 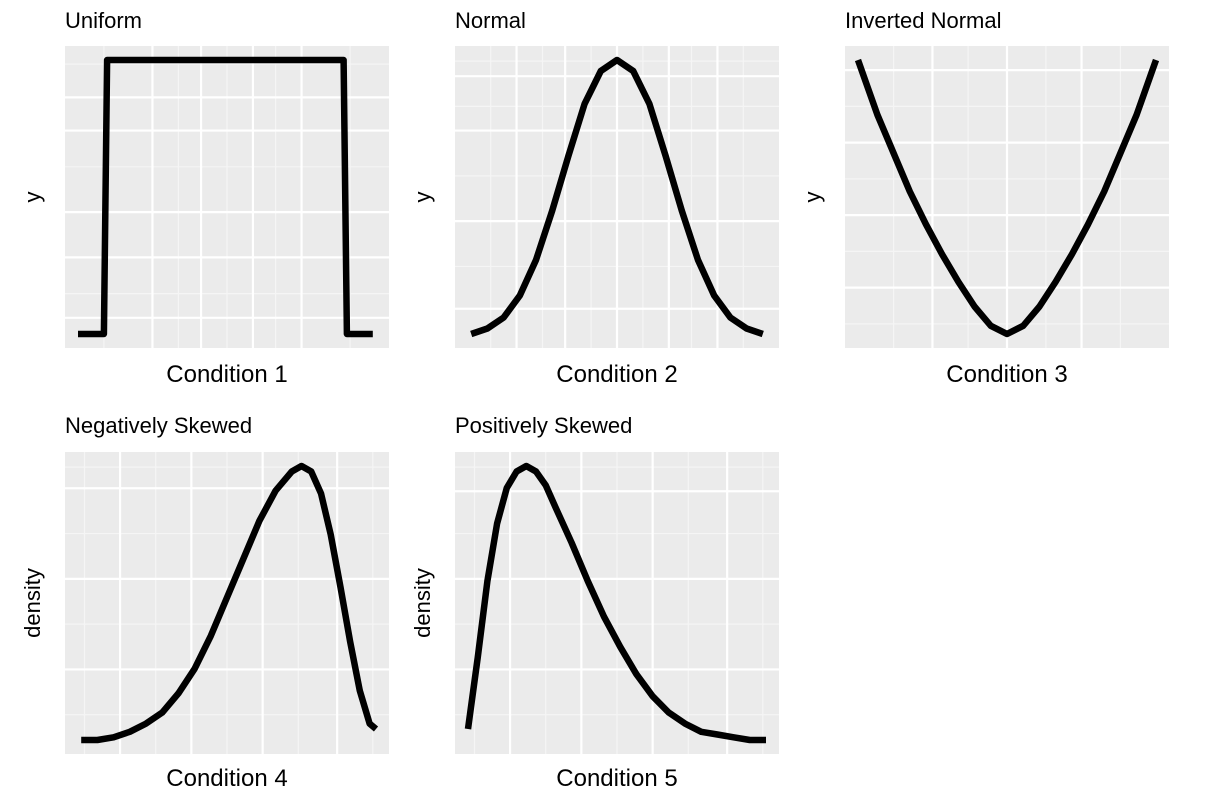 I want to click on chart-panel-5: Positively Skewed Condition 5 density, so click(x=594, y=602).